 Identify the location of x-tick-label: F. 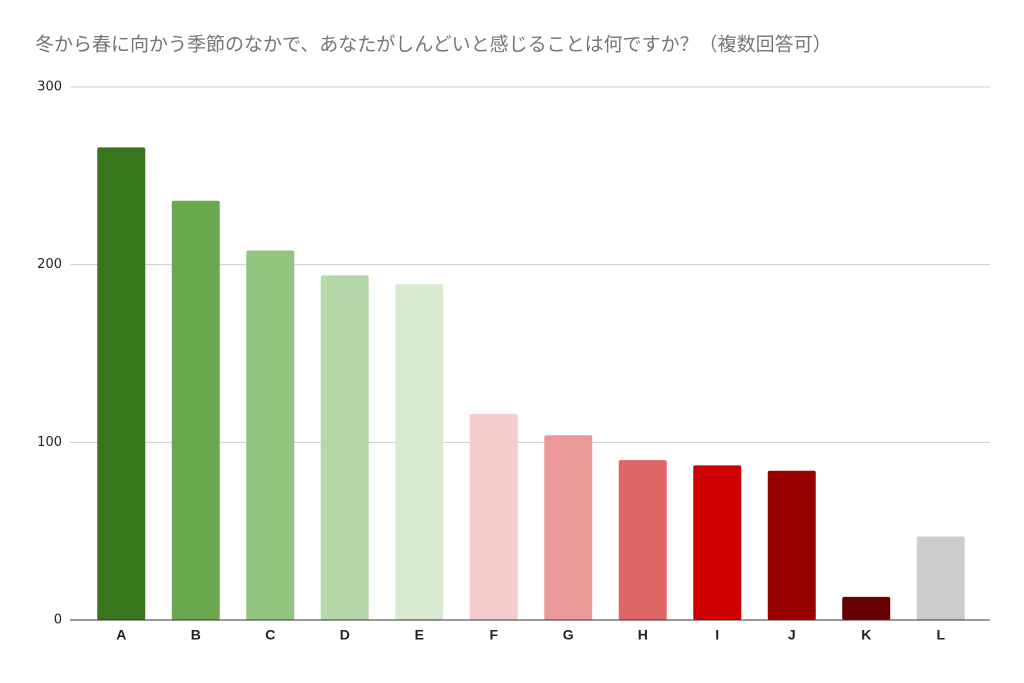
(493, 635).